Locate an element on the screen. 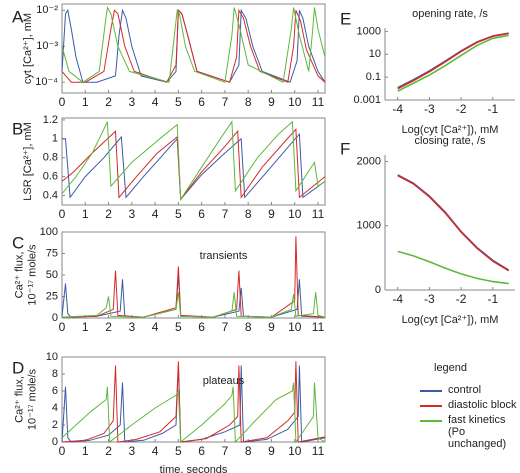 This screenshot has width=520, height=473. y-tick-label: 50 is located at coordinates (52, 275).